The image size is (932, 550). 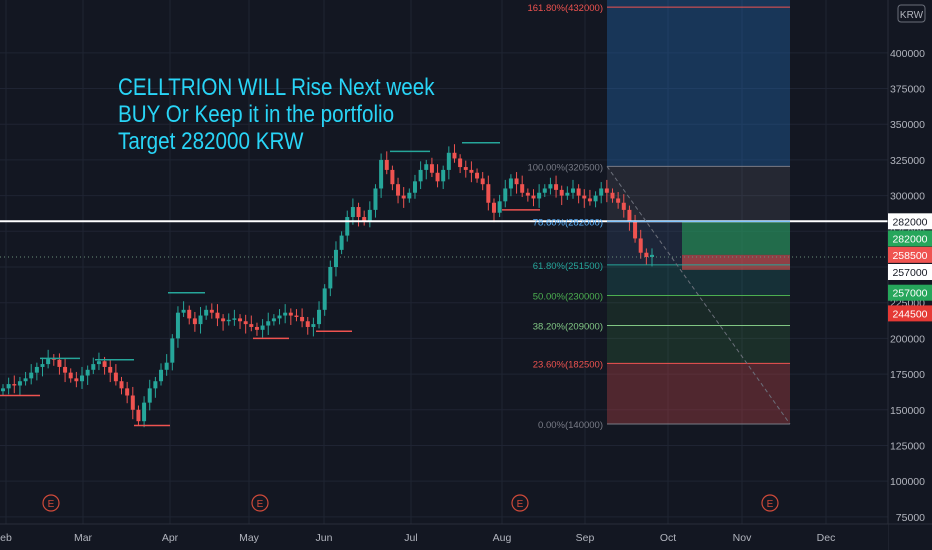 What do you see at coordinates (909, 314) in the screenshot?
I see `price-badge-label: 244500` at bounding box center [909, 314].